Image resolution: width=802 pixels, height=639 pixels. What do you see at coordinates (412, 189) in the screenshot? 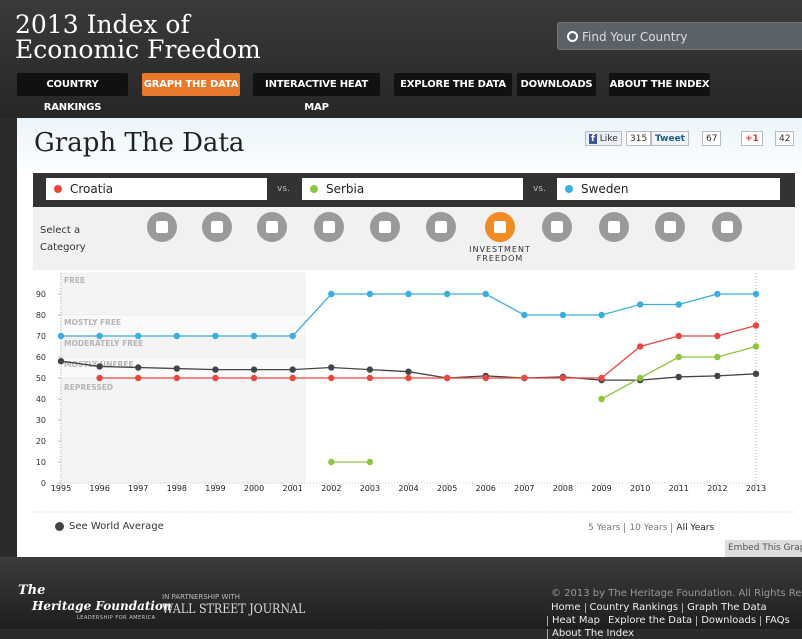
I see `country-select: Serbia` at bounding box center [412, 189].